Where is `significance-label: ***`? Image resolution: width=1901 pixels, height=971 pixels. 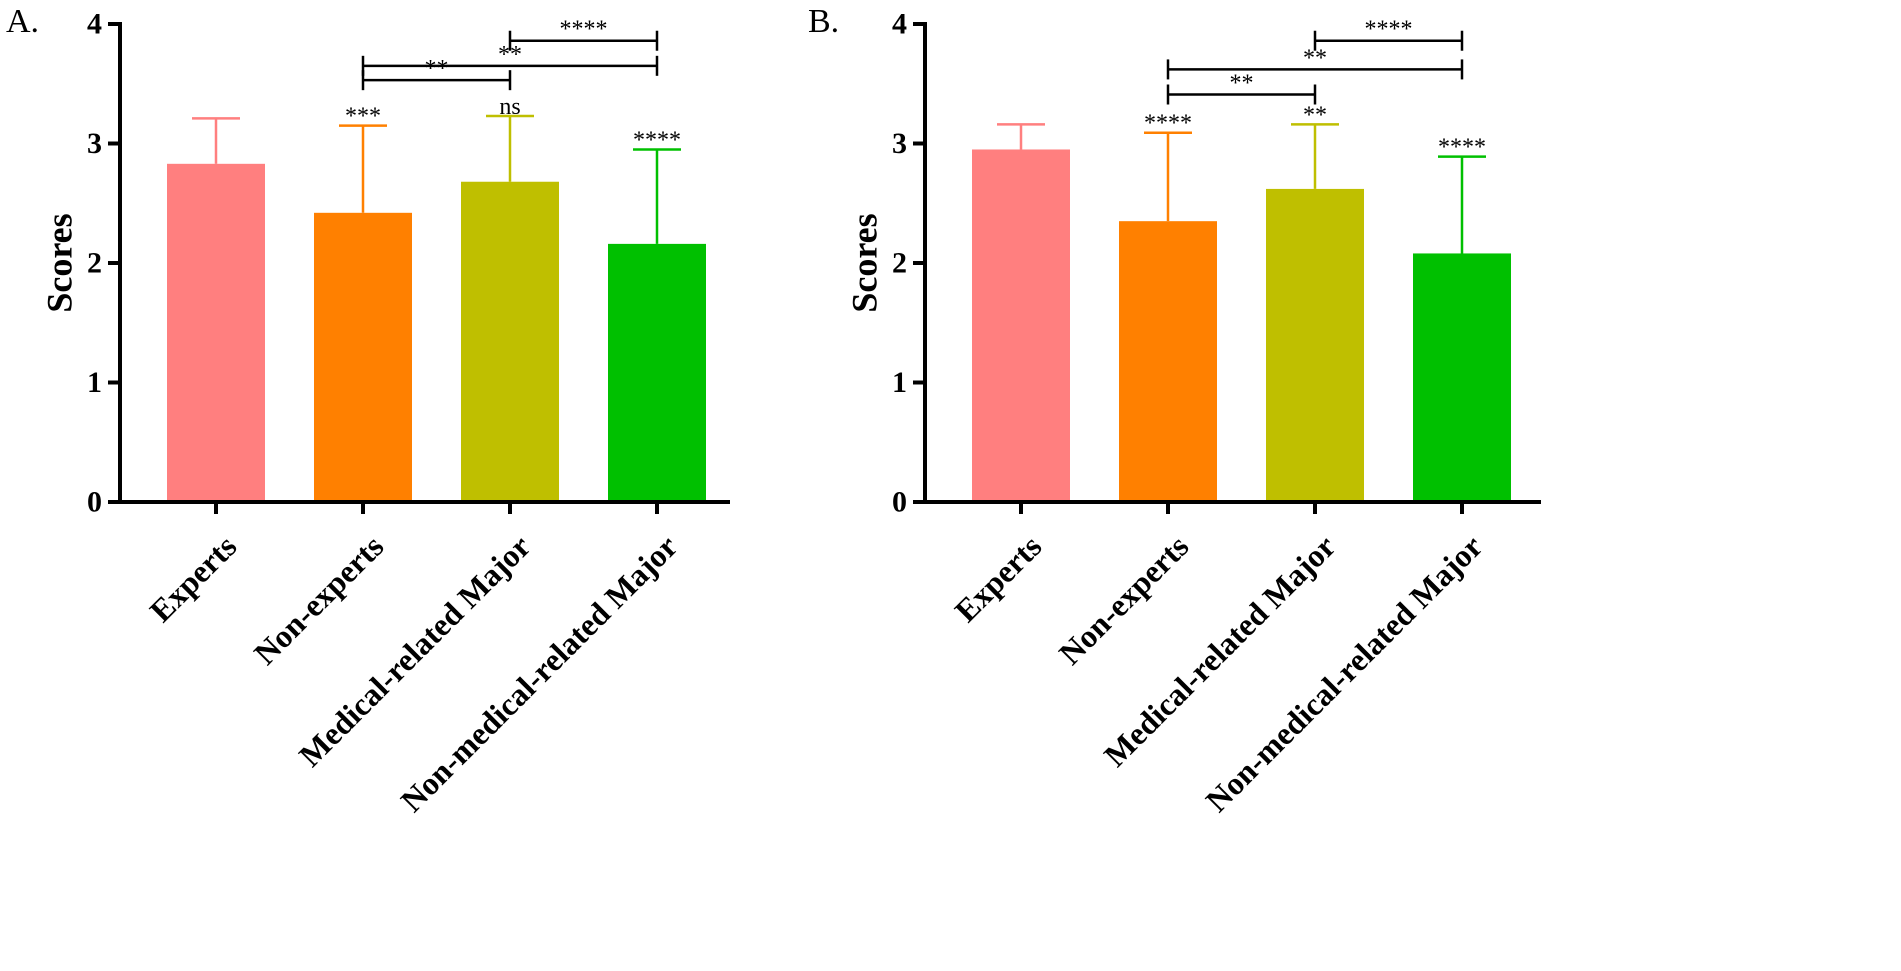
significance-label: *** is located at coordinates (363, 117).